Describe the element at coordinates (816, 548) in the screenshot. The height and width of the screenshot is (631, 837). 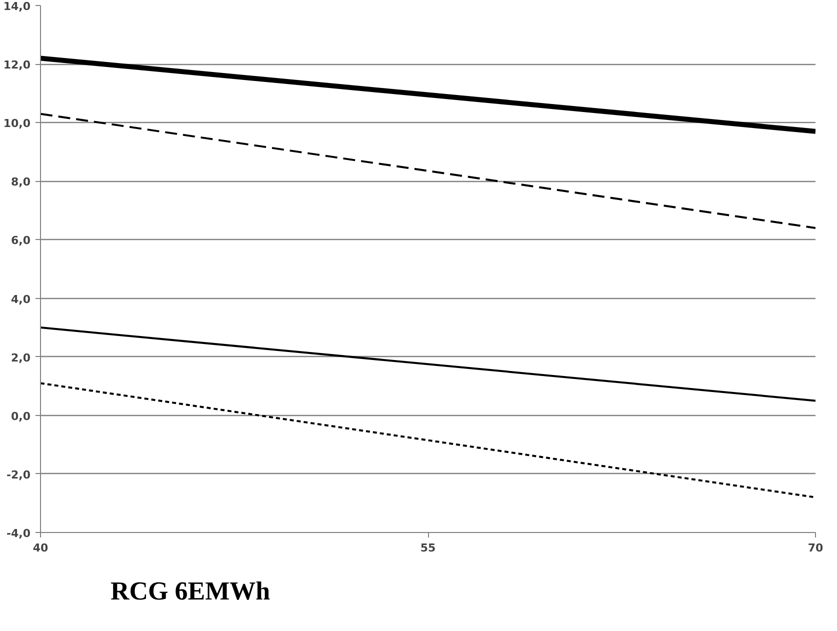
I see `x-tick-label: 70` at that location.